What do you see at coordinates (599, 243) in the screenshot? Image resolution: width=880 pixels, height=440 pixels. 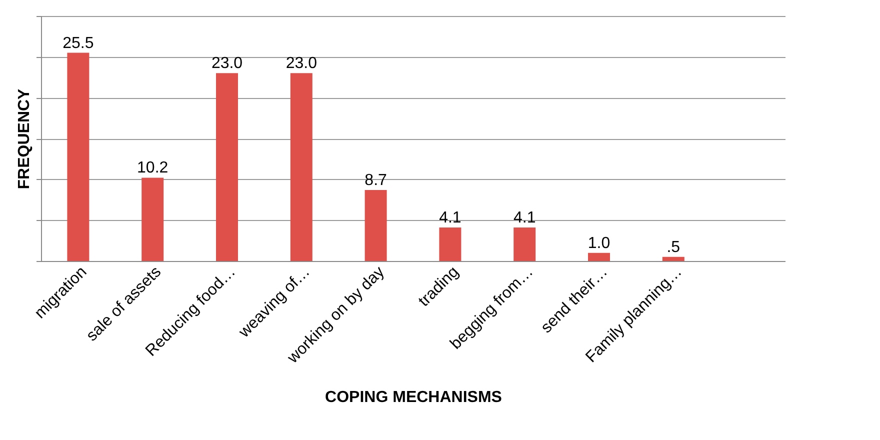 I see `data-label: 1.0` at bounding box center [599, 243].